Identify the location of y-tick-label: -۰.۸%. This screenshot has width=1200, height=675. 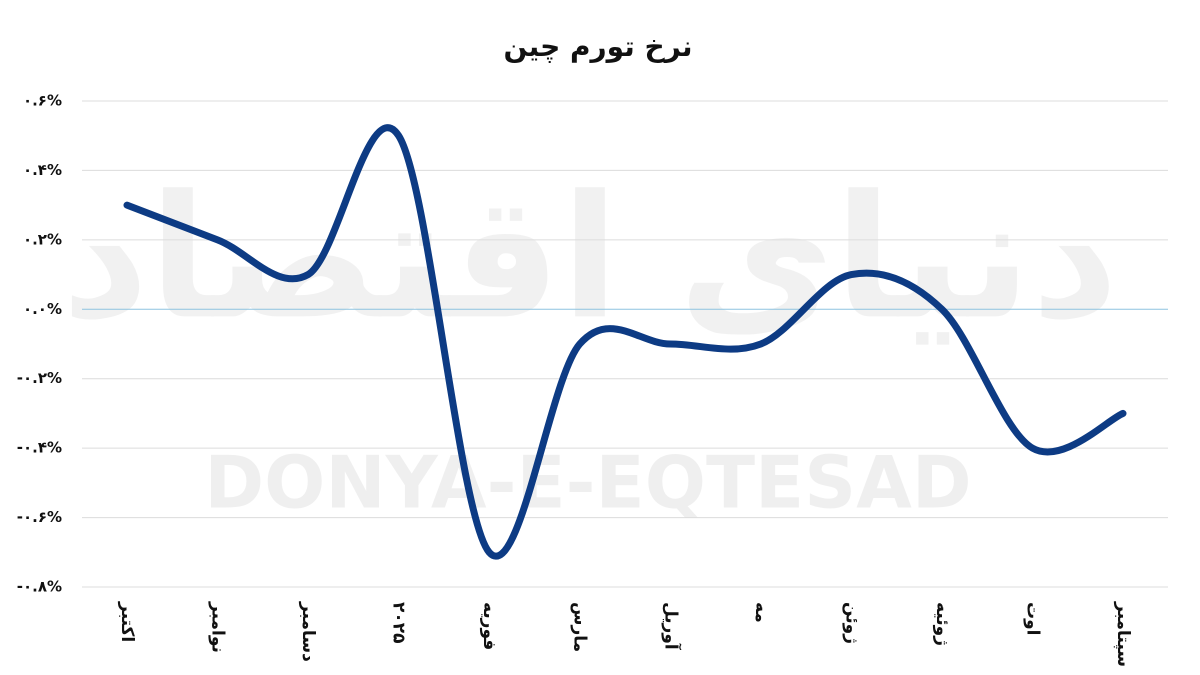
(39, 587).